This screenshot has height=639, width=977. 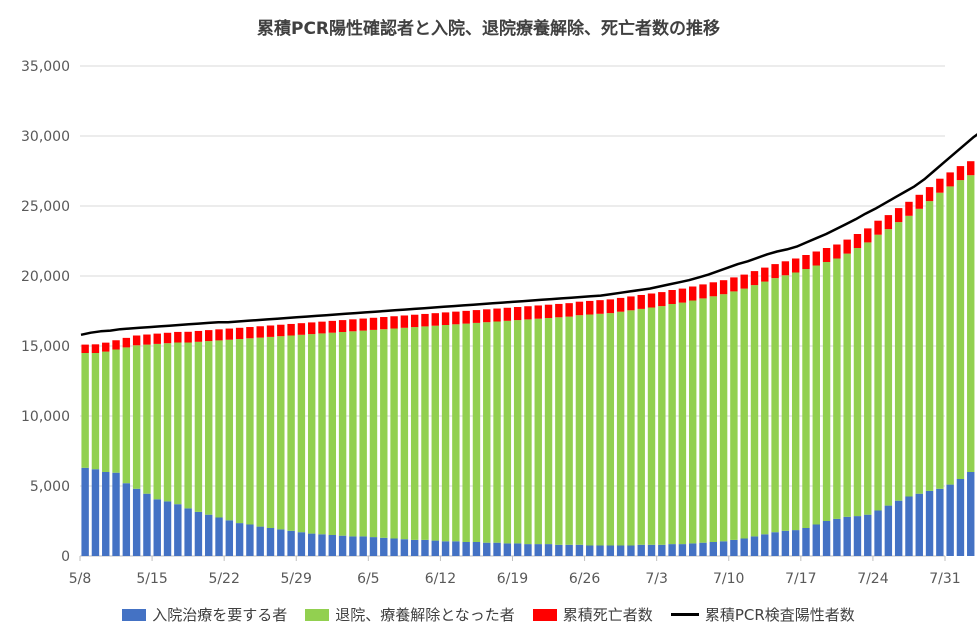 I want to click on y-tick-label: 20,000, so click(x=45, y=277).